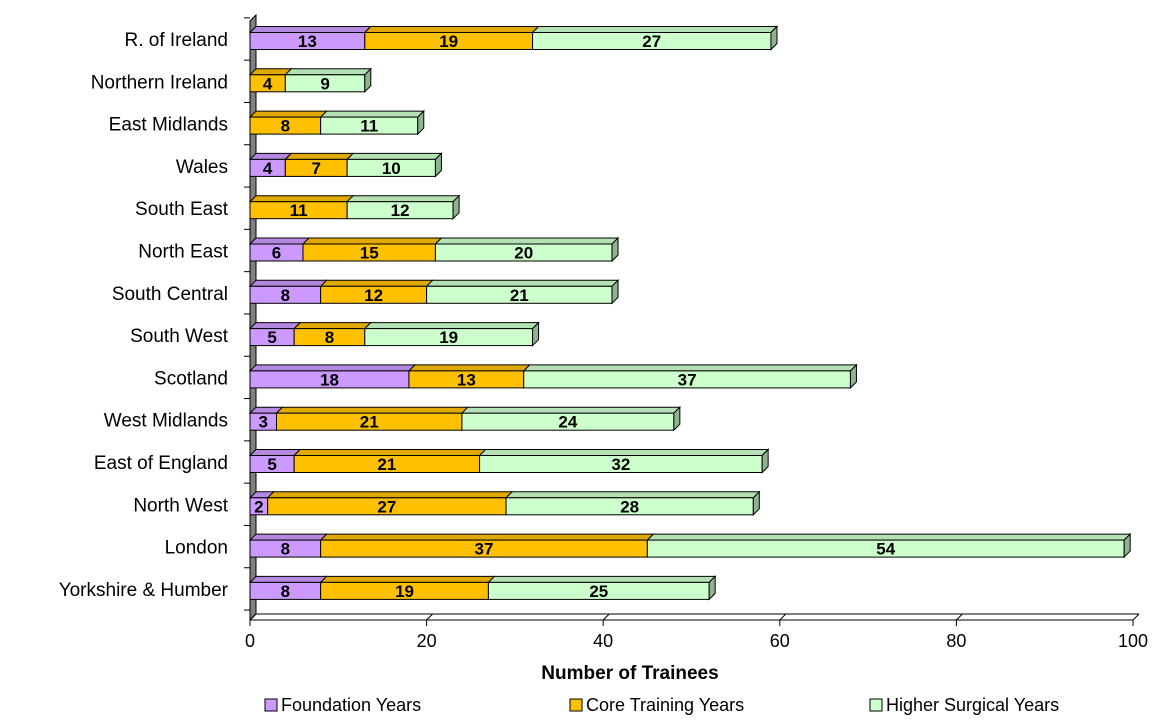  What do you see at coordinates (620, 464) in the screenshot?
I see `data-label: 32` at bounding box center [620, 464].